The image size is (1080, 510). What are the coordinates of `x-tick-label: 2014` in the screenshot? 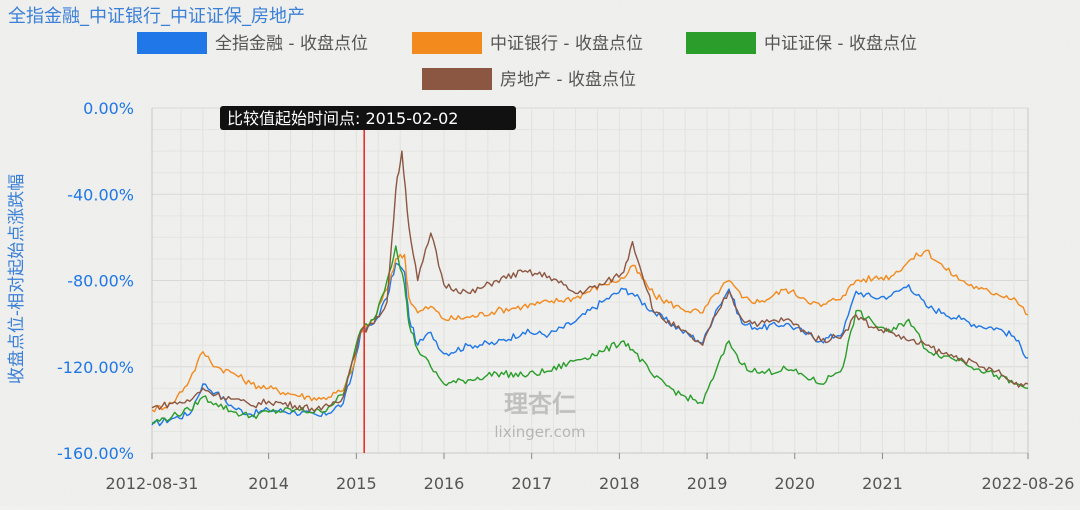 It's located at (268, 483).